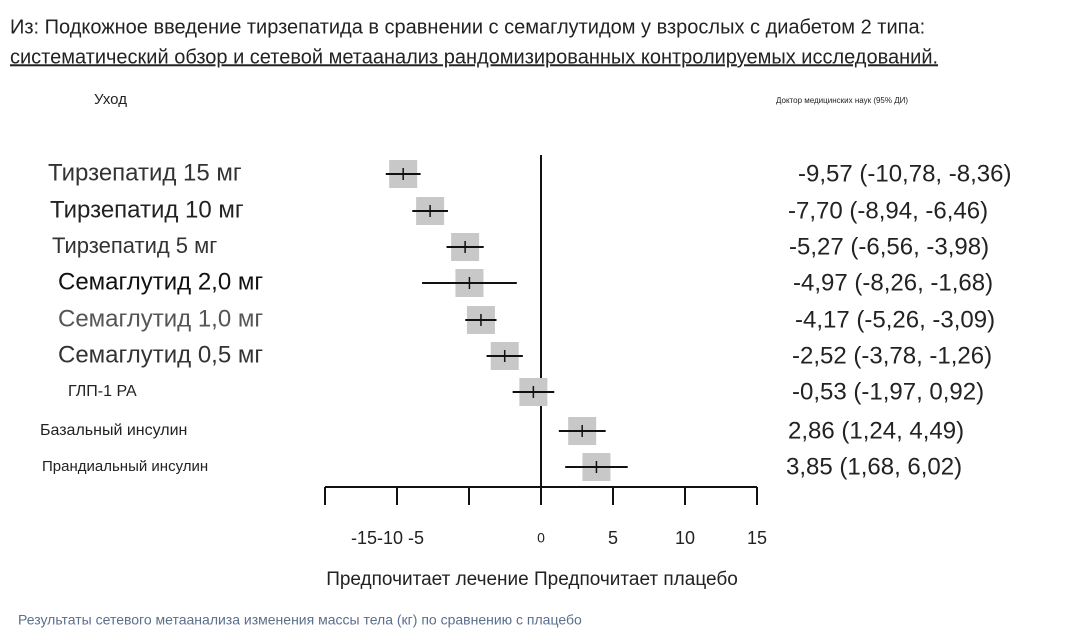  What do you see at coordinates (160, 318) in the screenshot?
I see `category-label: Семаглутид 1,0 мг` at bounding box center [160, 318].